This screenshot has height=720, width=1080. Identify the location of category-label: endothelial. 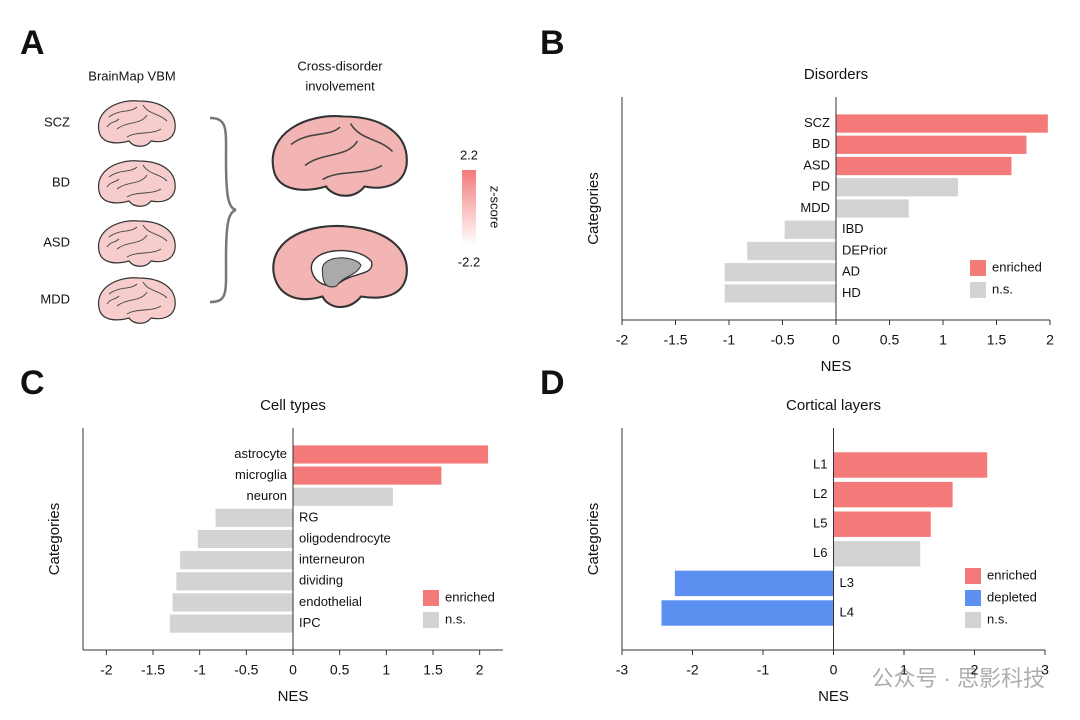
(330, 601).